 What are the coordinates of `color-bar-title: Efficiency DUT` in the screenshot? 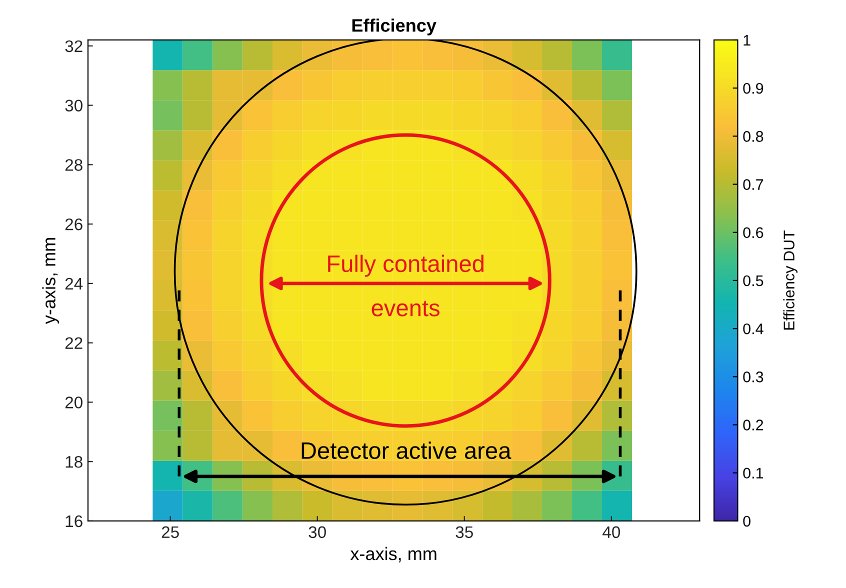 It's located at (790, 280).